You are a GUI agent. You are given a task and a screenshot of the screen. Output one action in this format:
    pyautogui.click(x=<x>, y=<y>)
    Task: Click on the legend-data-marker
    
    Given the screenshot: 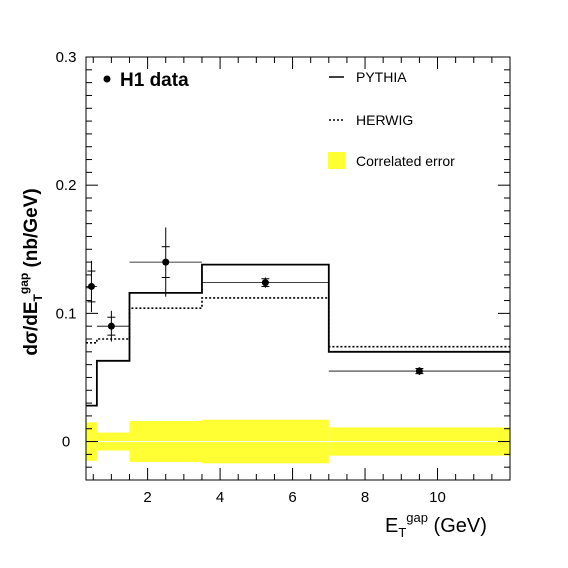 What is the action you would take?
    pyautogui.click(x=107, y=79)
    